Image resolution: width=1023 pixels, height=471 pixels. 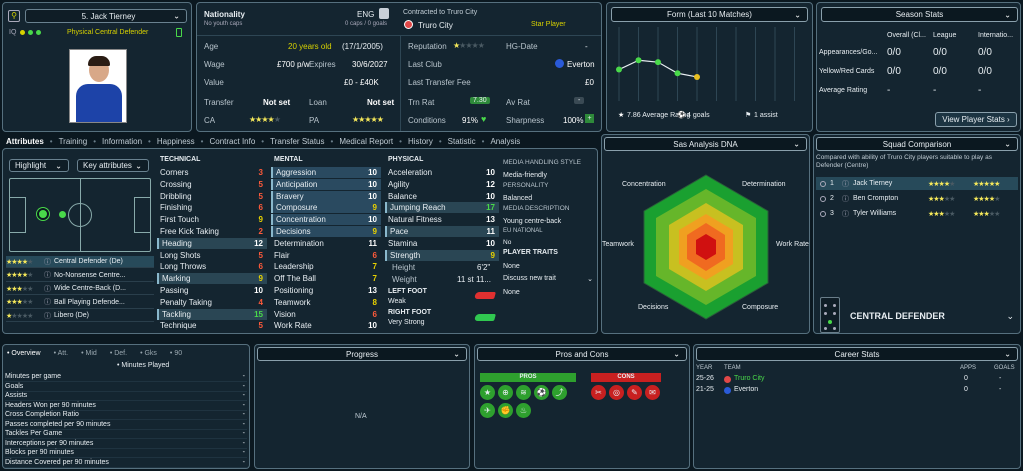 What do you see at coordinates (582, 354) in the screenshot?
I see `proscons-title-dropdown: Pros and Cons ⌄` at bounding box center [582, 354].